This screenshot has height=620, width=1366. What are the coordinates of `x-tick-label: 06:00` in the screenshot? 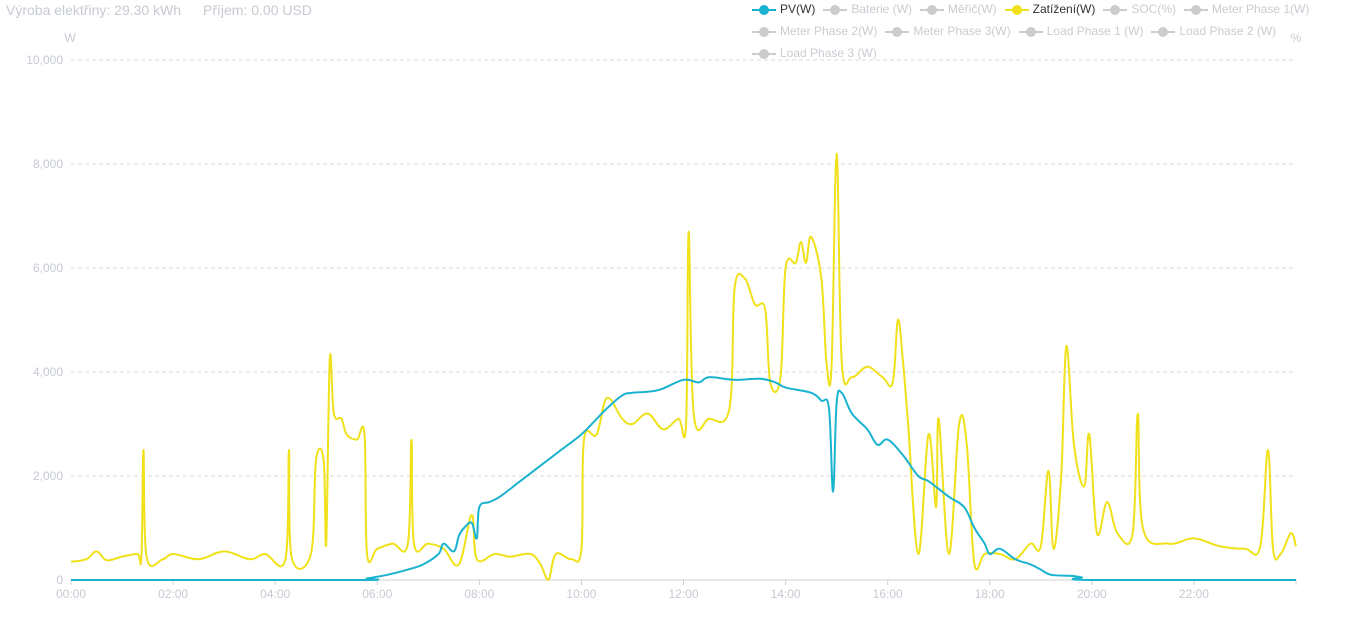 It's located at (377, 594).